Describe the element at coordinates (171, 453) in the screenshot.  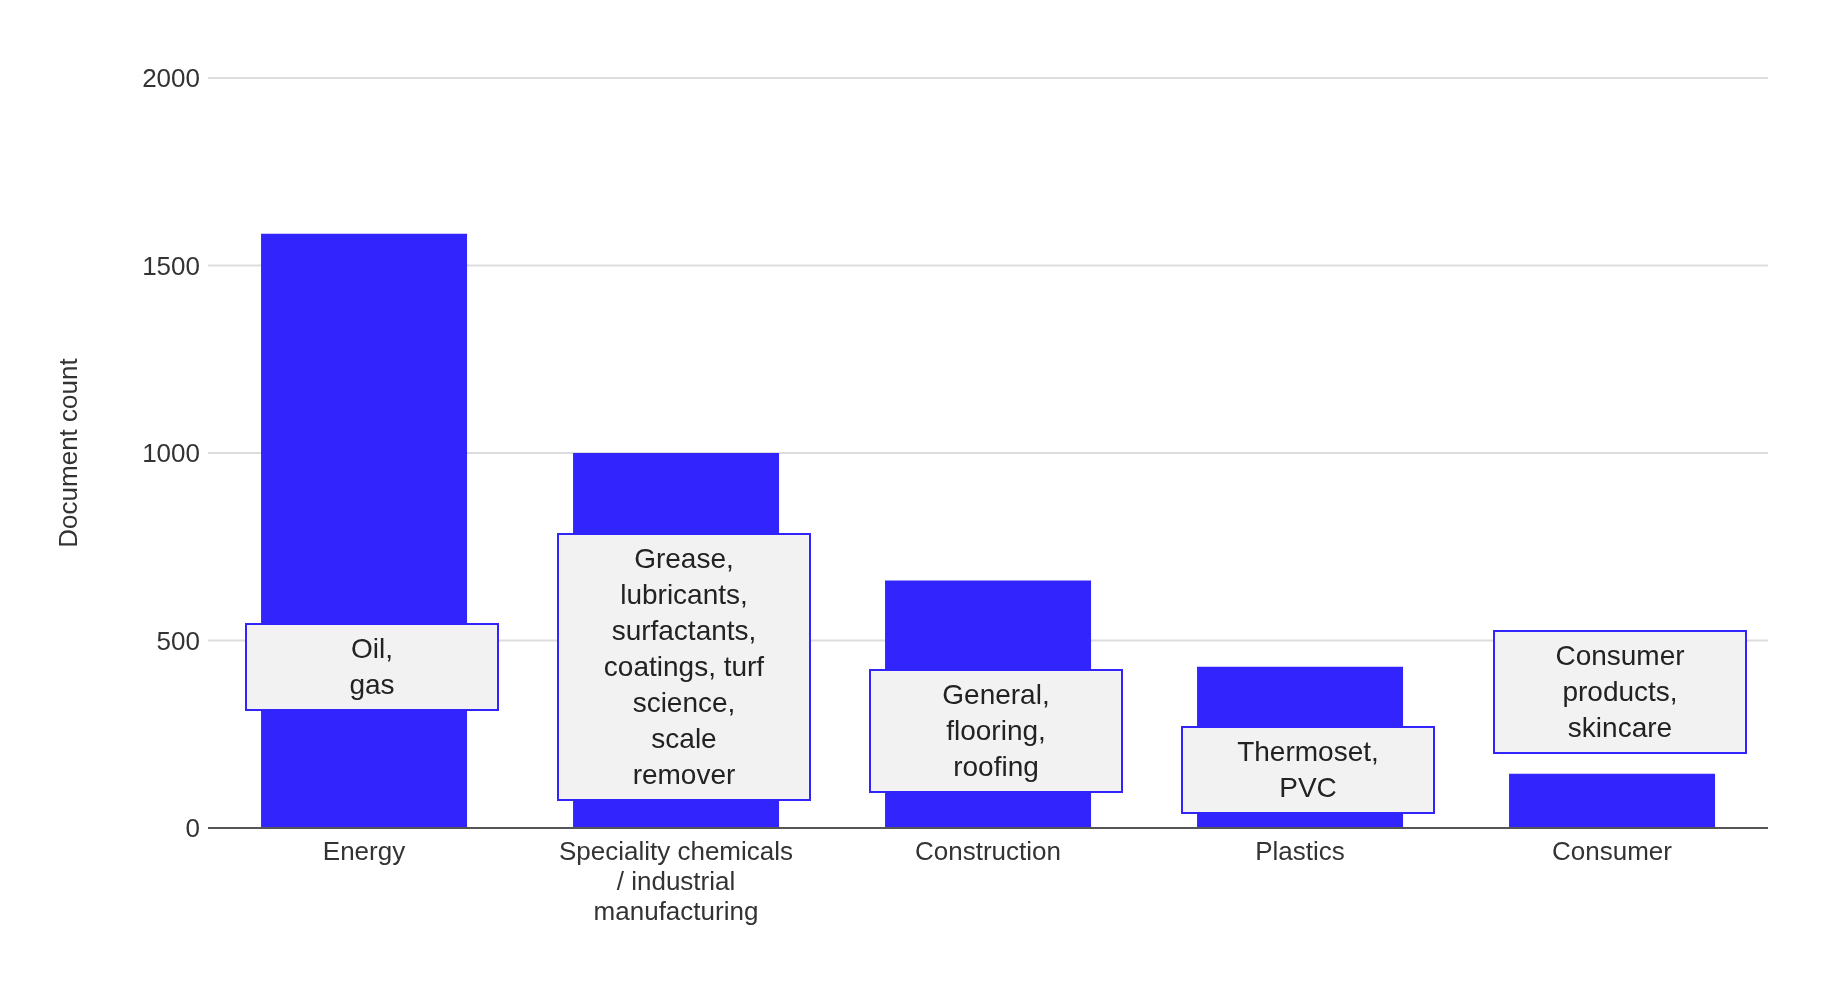
I see `y-tick-label: 1000` at that location.